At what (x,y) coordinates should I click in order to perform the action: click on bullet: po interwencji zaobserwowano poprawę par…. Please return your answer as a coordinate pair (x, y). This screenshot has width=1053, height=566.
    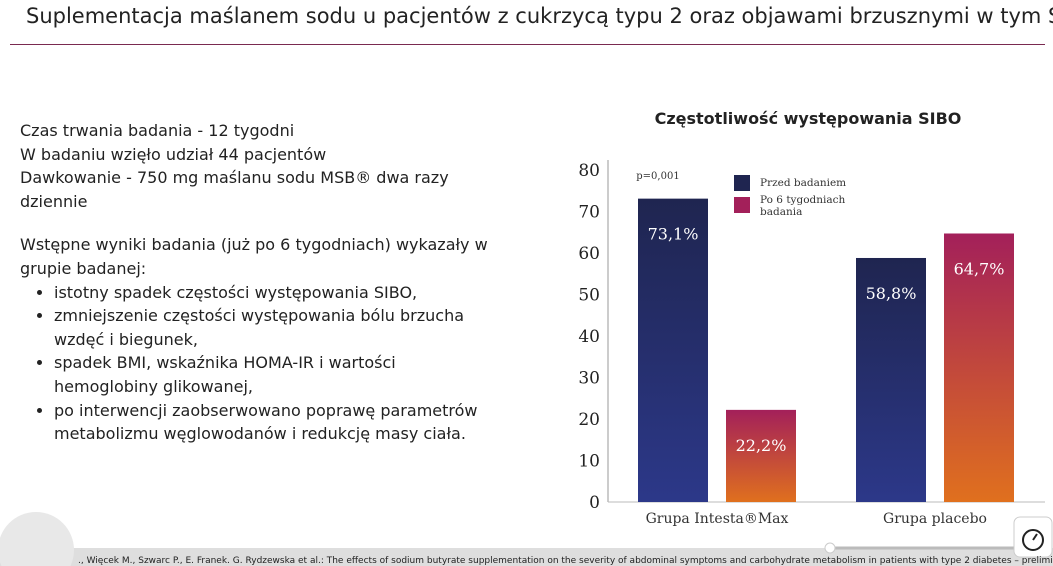
    Looking at the image, I should click on (279, 422).